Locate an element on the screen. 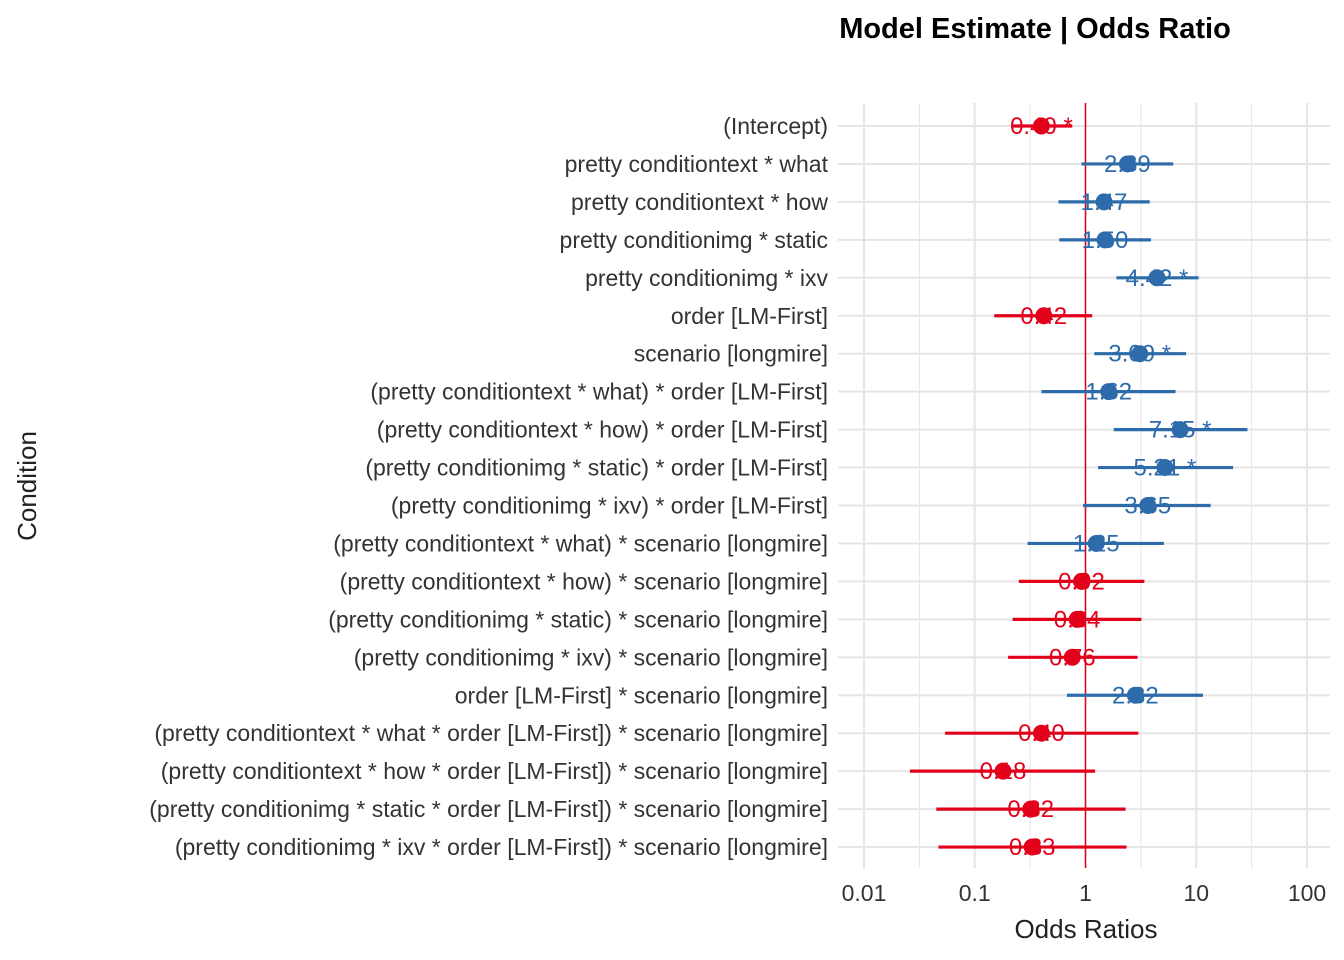 The height and width of the screenshot is (960, 1344). estimate-label: 0.40 is located at coordinates (1041, 733).